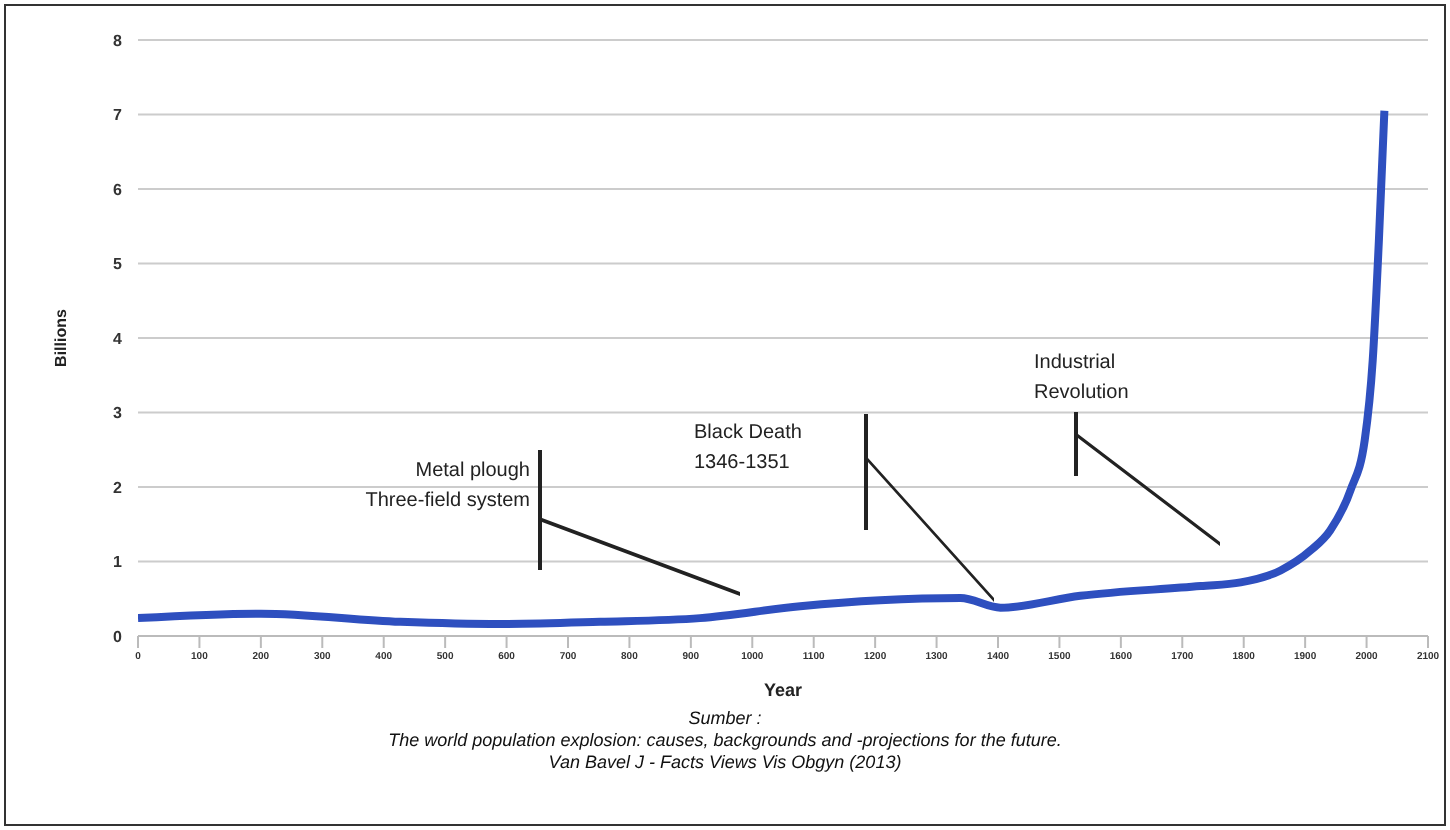 The image size is (1450, 830). I want to click on x-axis-title: Year, so click(783, 690).